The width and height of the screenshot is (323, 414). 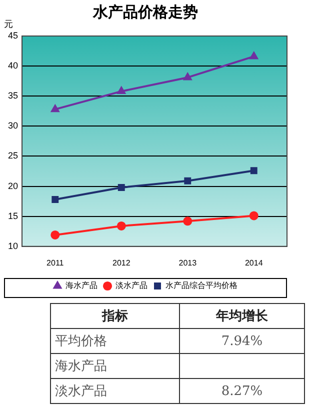 I want to click on y-tick-label: 30, so click(x=13, y=125).